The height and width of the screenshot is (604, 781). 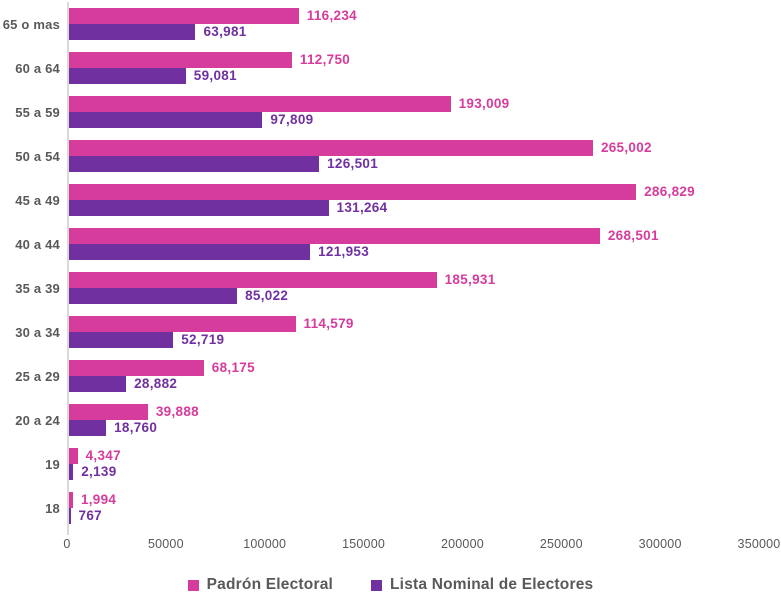 What do you see at coordinates (362, 207) in the screenshot?
I see `bar-value-label: 131,264` at bounding box center [362, 207].